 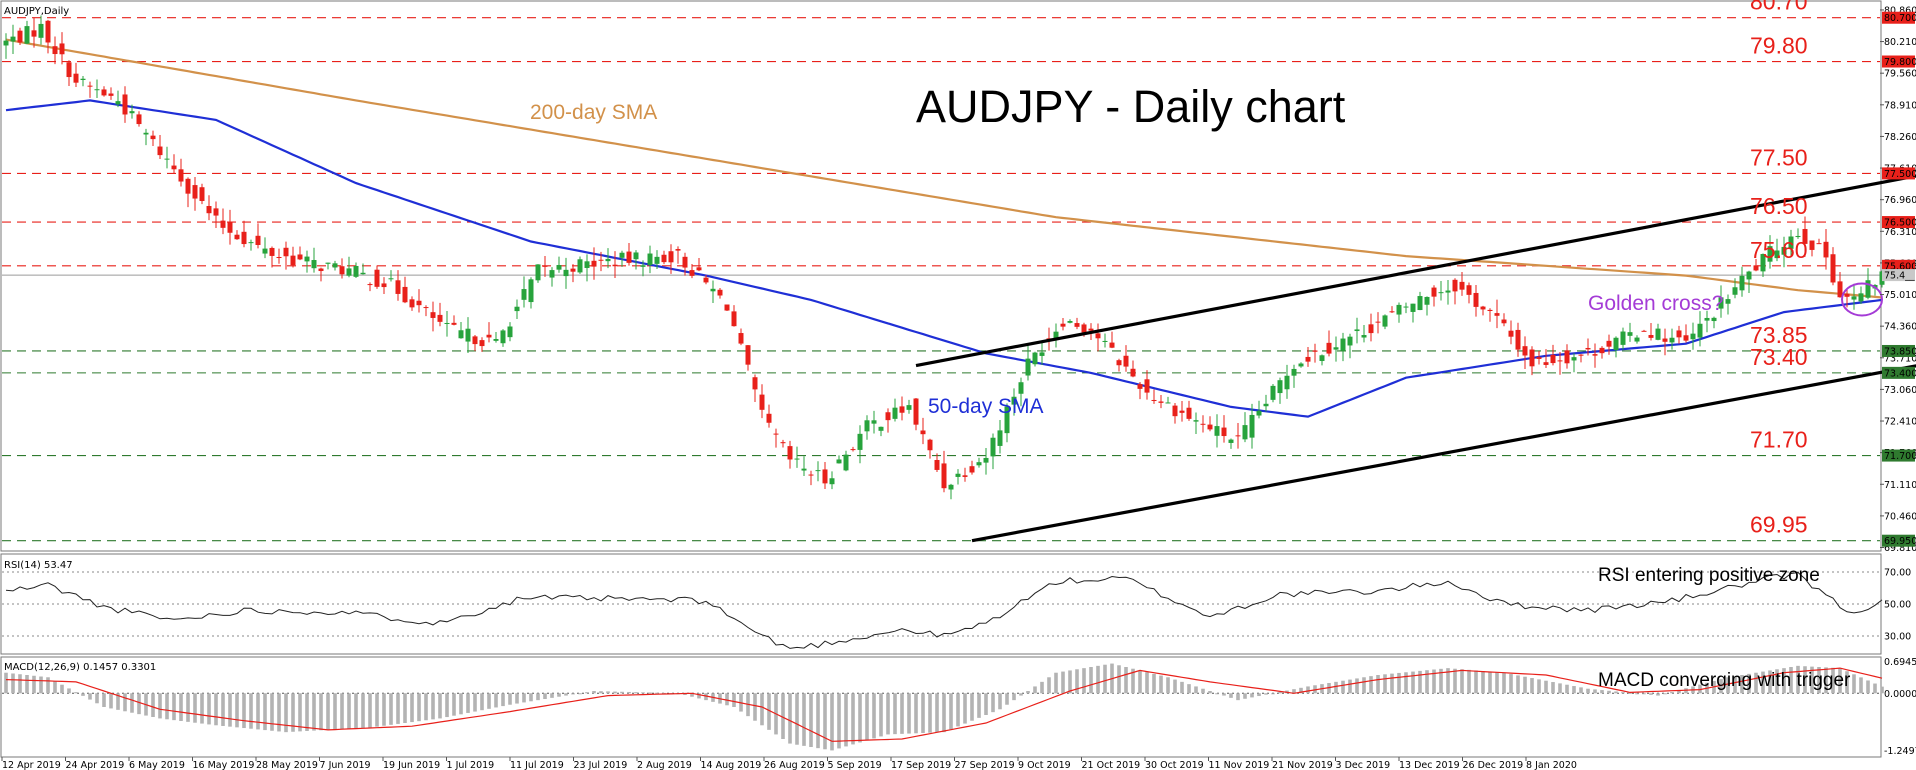 What do you see at coordinates (1131, 106) in the screenshot?
I see `chart-title: AUDJPY - Daily chart` at bounding box center [1131, 106].